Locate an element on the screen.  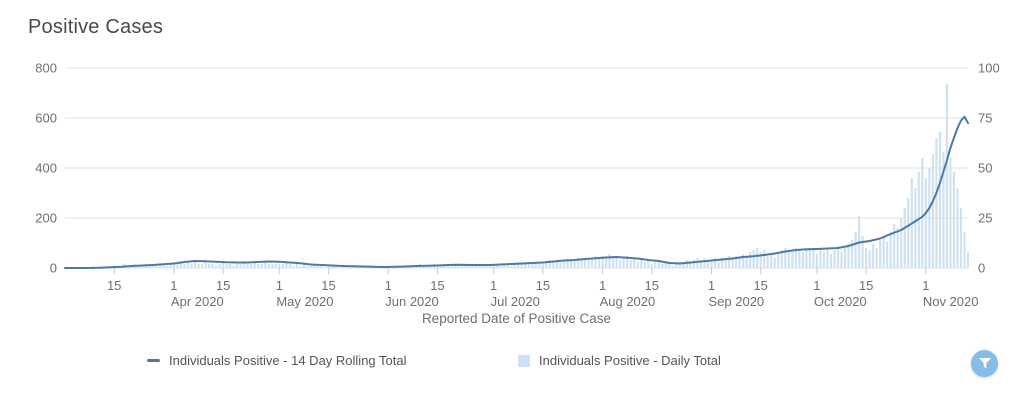
legend-item-daily-total: Individuals Positive - Daily Total is located at coordinates (619, 360).